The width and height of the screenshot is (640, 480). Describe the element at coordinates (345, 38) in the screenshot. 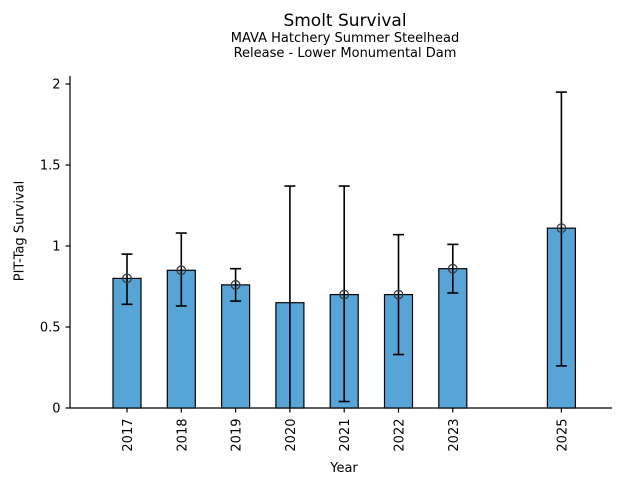

I see `chart-subtitle-line1: MAVA Hatchery Summer Steelhead` at that location.